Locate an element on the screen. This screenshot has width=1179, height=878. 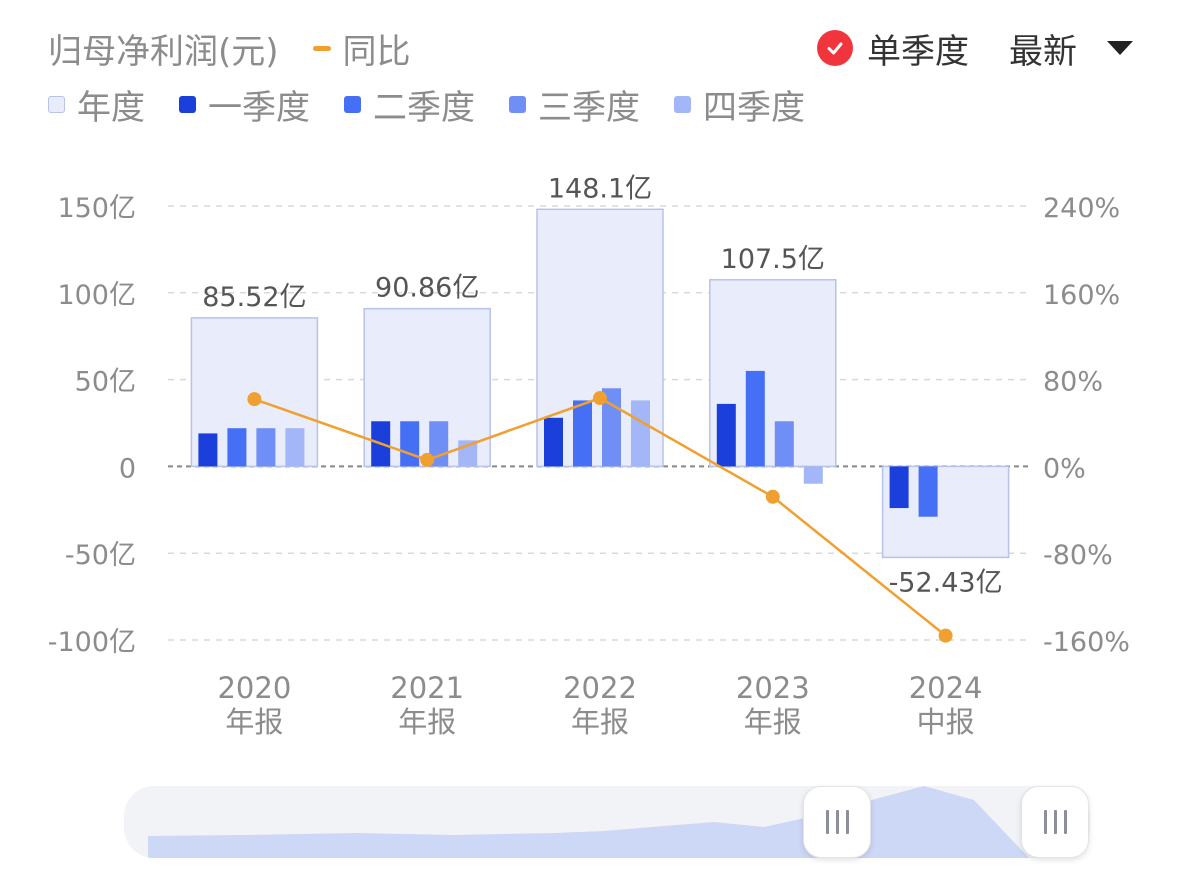
y-right-tick-label: 240% is located at coordinates (1081, 208).